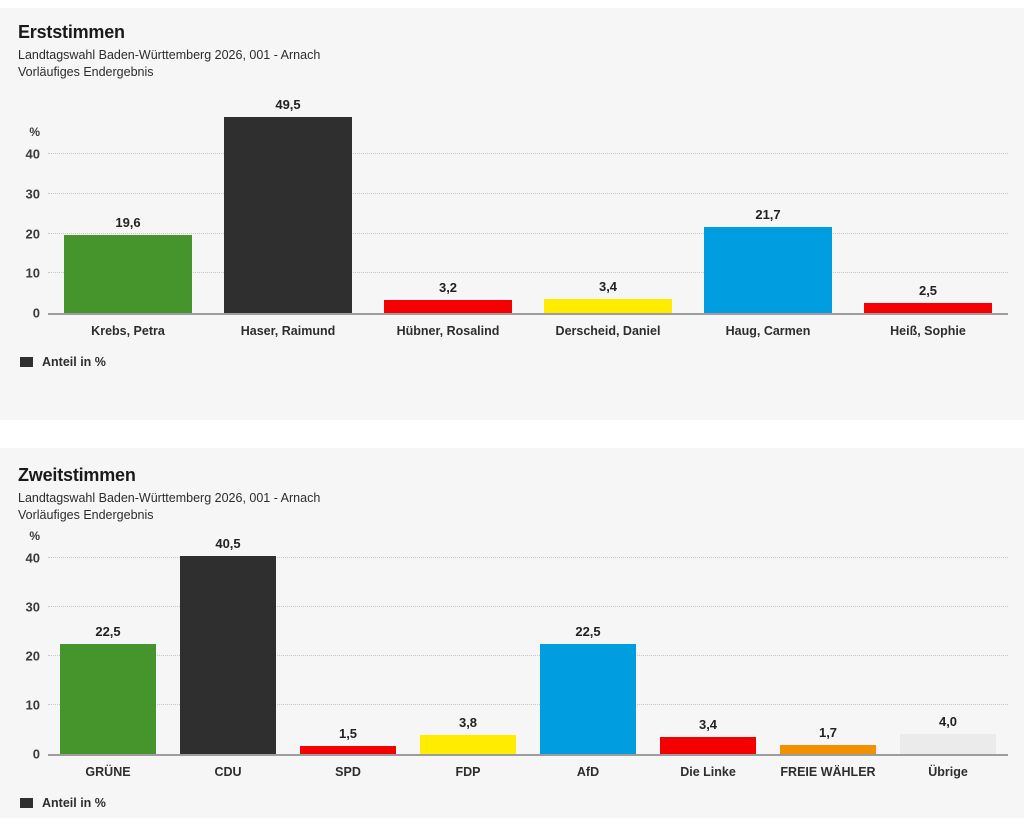  Describe the element at coordinates (512, 434) in the screenshot. I see `panel-divider` at that location.